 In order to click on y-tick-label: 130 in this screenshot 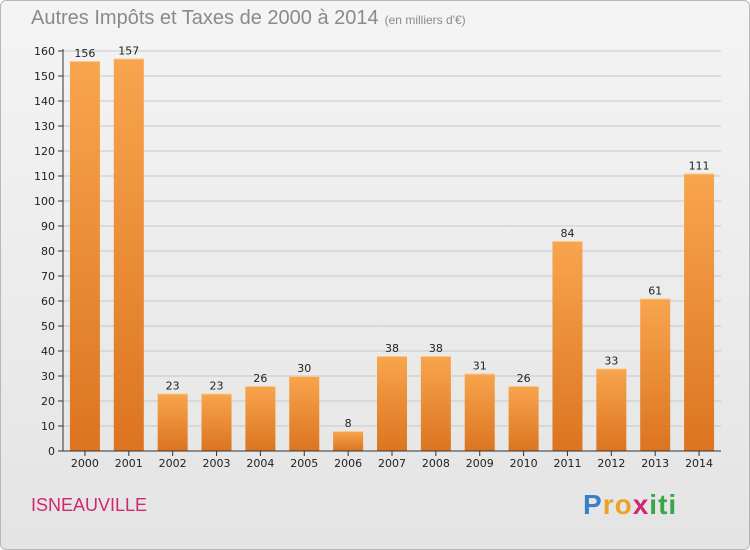, I will do `click(44, 126)`.